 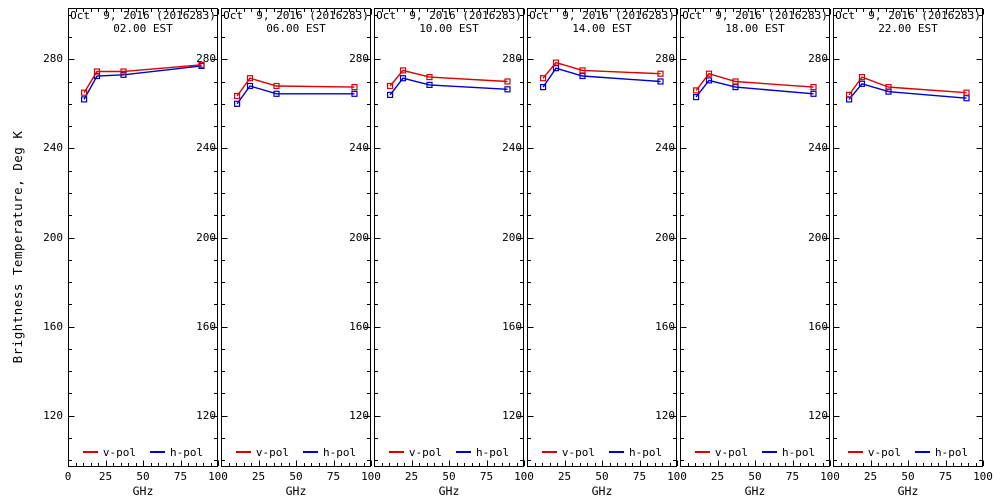 What do you see at coordinates (143, 28) in the screenshot?
I see `panel-title-time: 02.00 EST` at bounding box center [143, 28].